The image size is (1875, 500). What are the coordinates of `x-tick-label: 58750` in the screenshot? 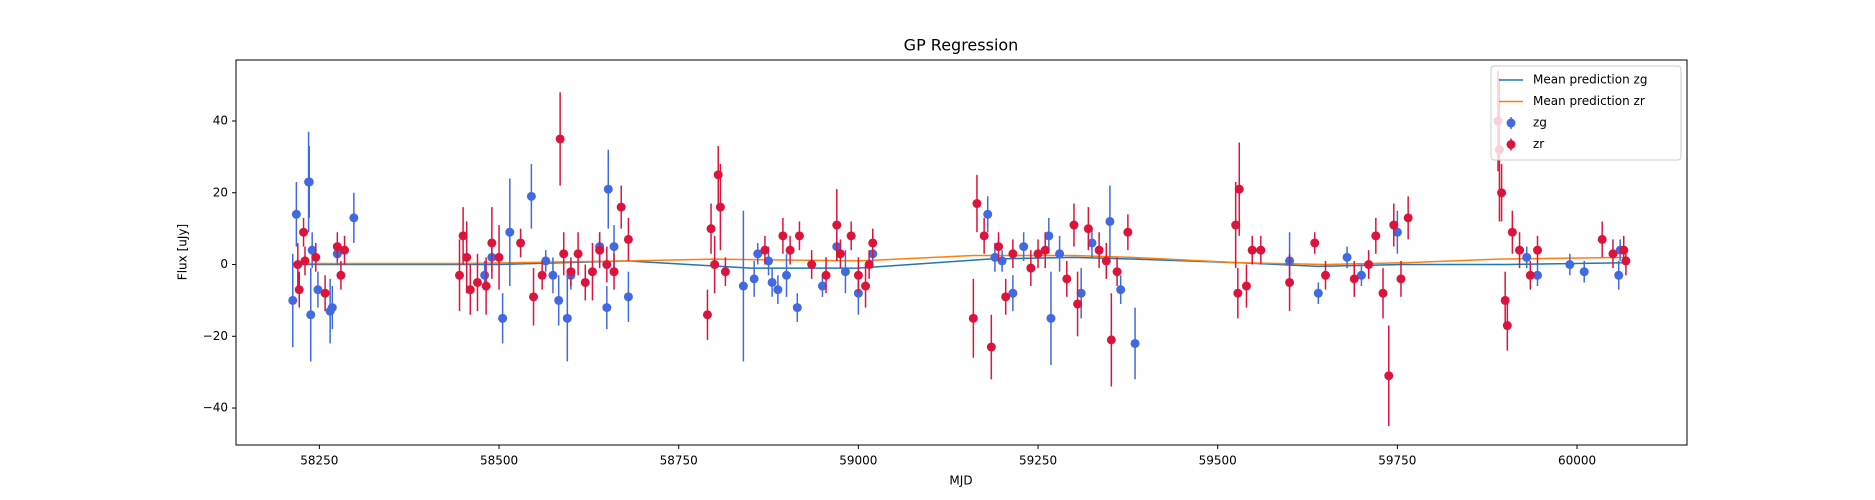 It's located at (679, 461).